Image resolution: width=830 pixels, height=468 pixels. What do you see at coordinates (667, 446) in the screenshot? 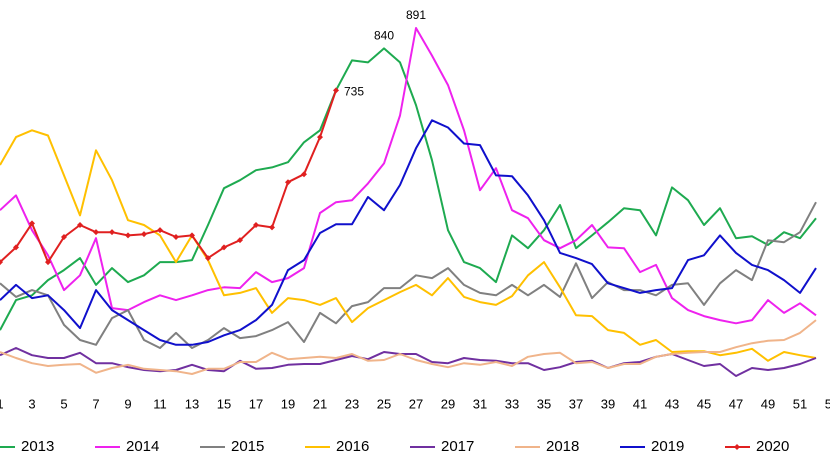
I see `legend-label: 2019` at bounding box center [667, 446].